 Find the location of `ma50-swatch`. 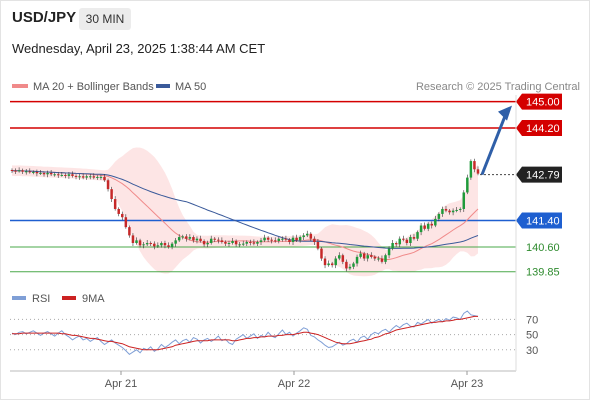

ma50-swatch is located at coordinates (163, 86).